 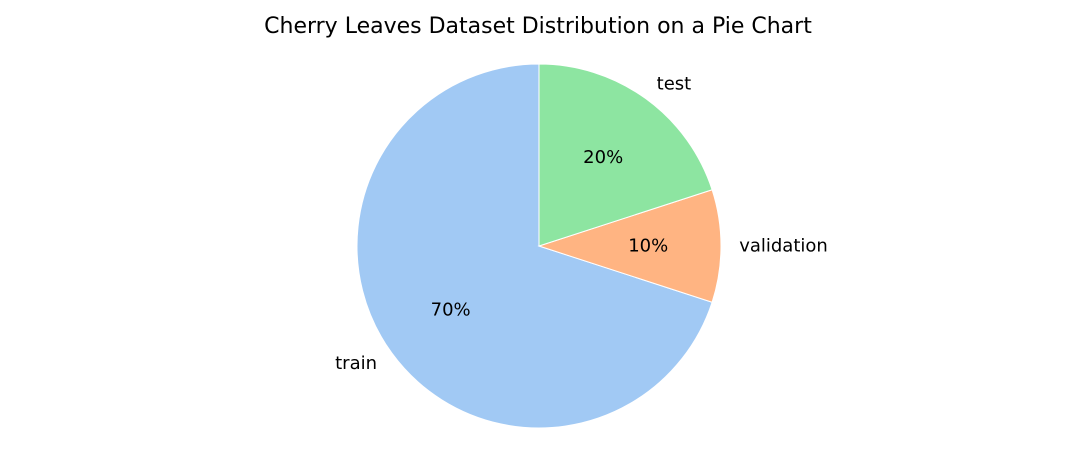 I want to click on slice-label-validation: validation, so click(x=783, y=246).